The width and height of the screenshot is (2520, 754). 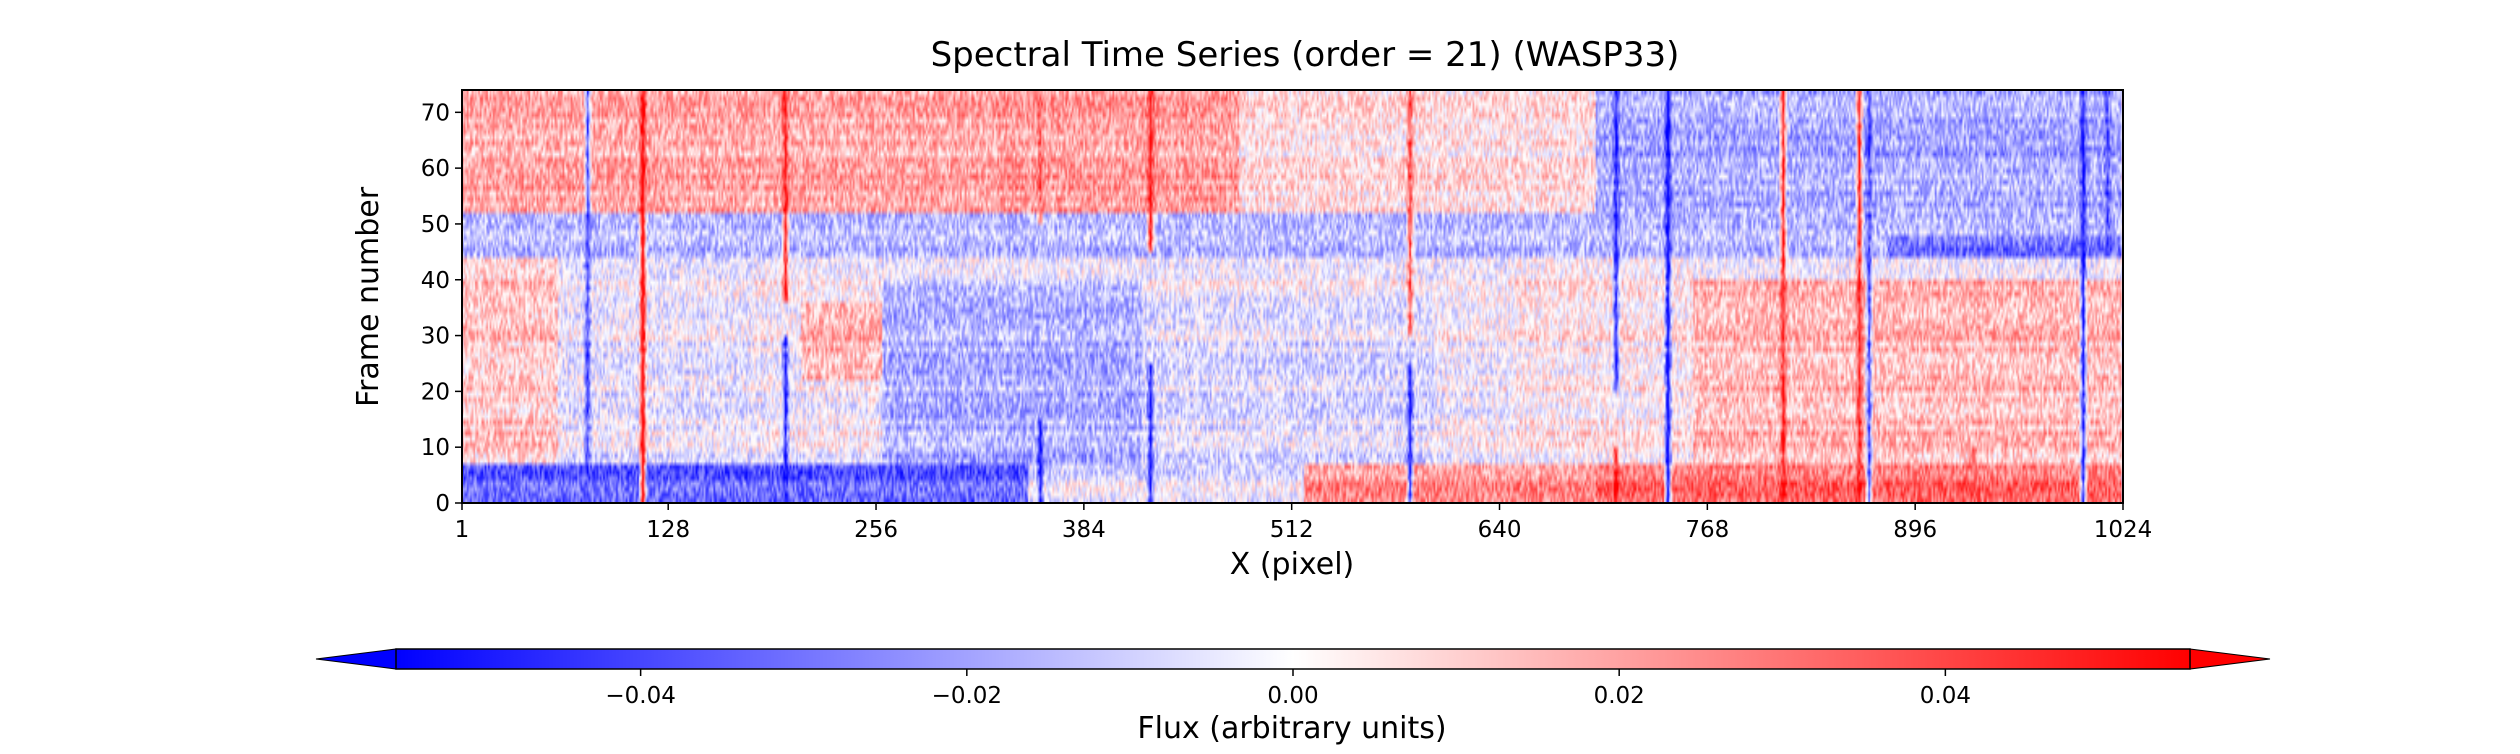 I want to click on colorbar-tick-label: −0.02, so click(x=967, y=696).